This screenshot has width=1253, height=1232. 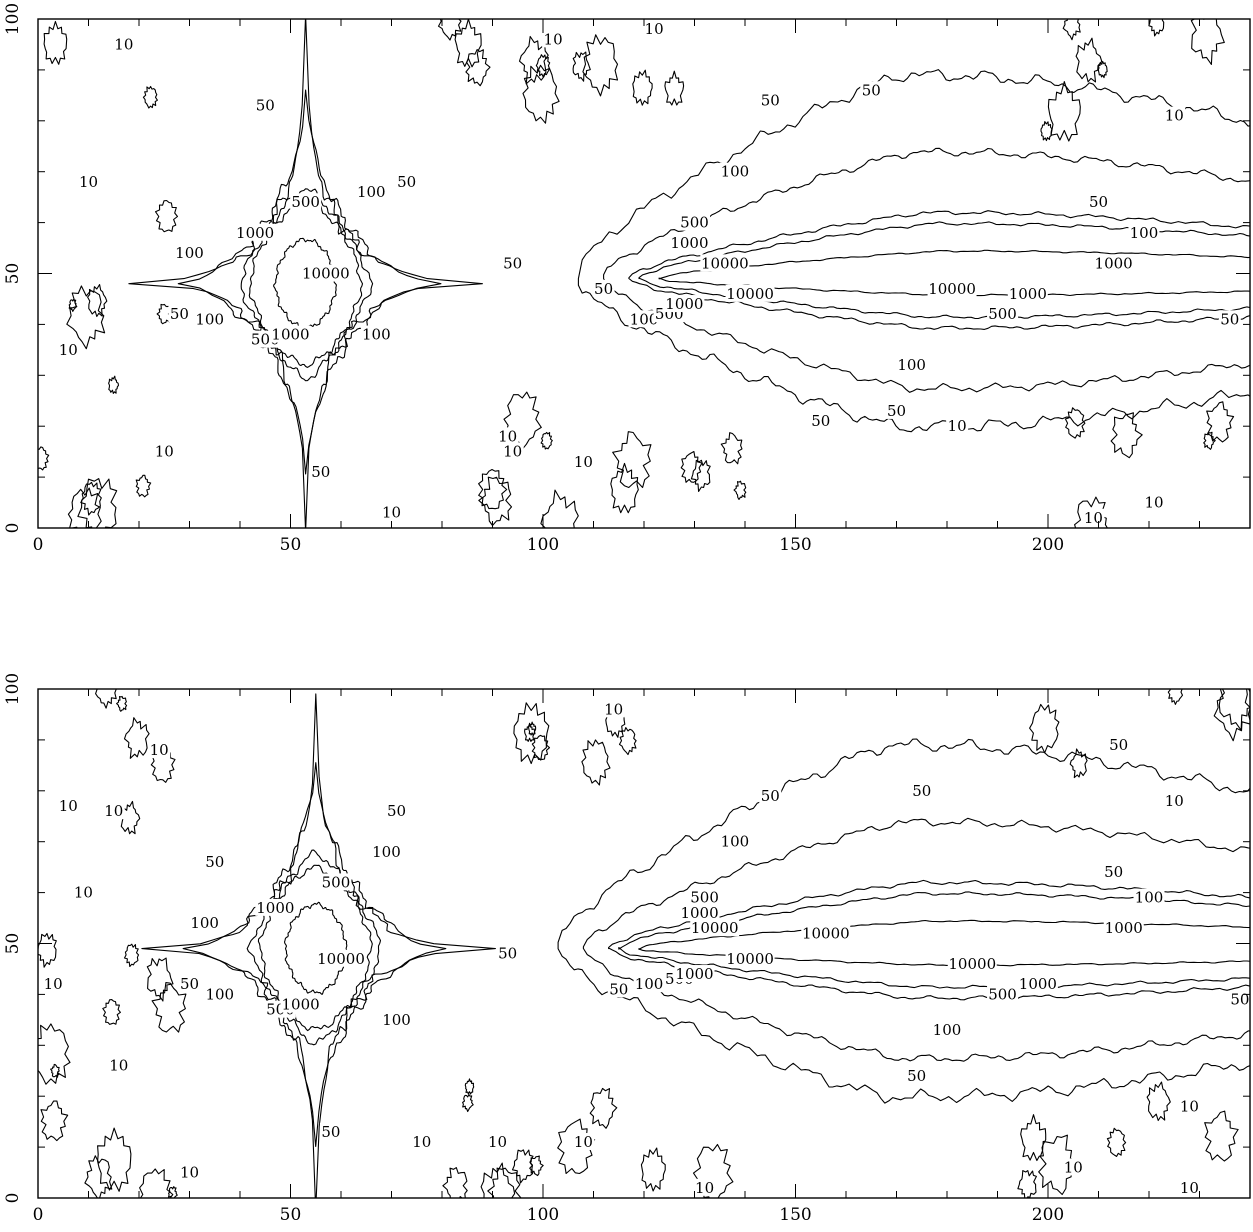 What do you see at coordinates (543, 545) in the screenshot?
I see `x-tick-label: 100` at bounding box center [543, 545].